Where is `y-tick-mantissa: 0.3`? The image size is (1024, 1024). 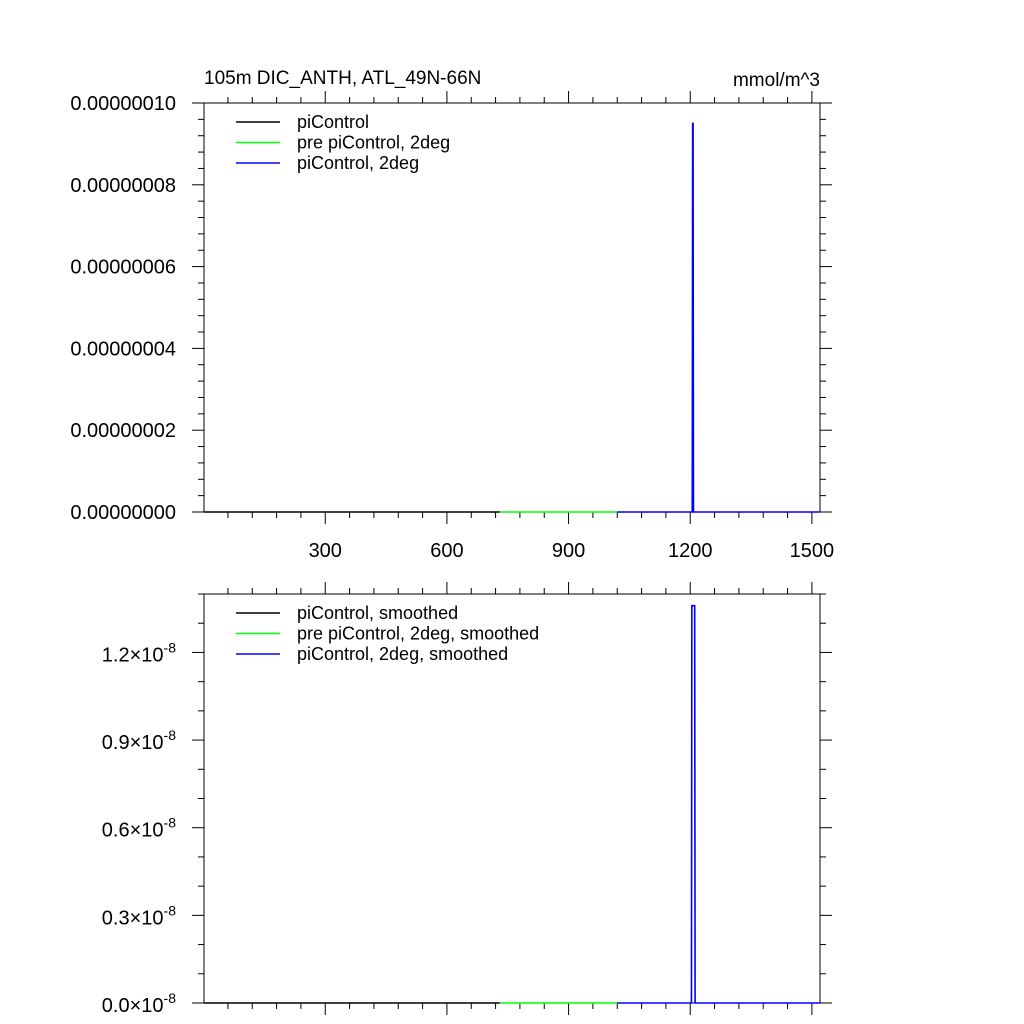
y-tick-mantissa: 0.3 is located at coordinates (116, 918).